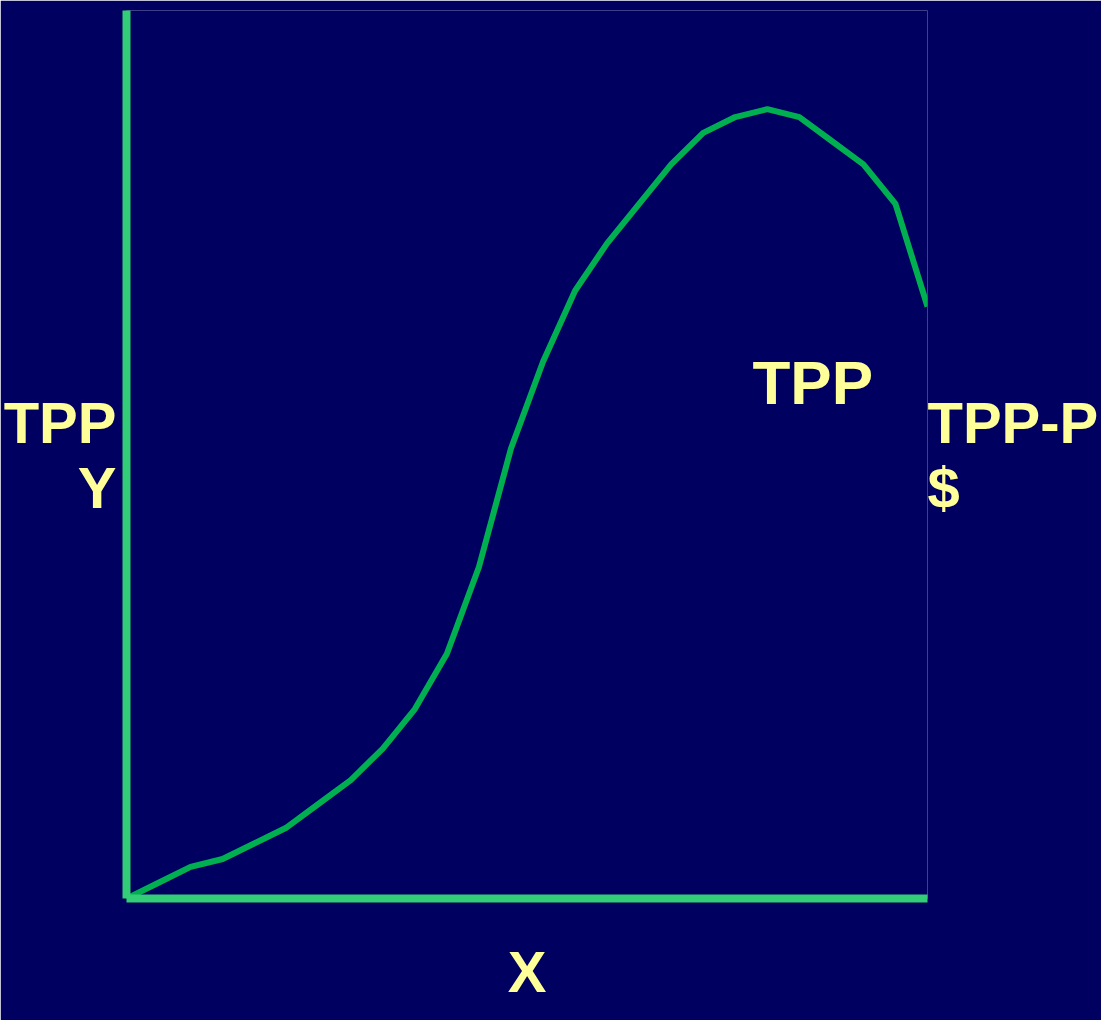 This screenshot has height=1020, width=1101. Describe the element at coordinates (527, 971) in the screenshot. I see `x-axis-title: X` at that location.